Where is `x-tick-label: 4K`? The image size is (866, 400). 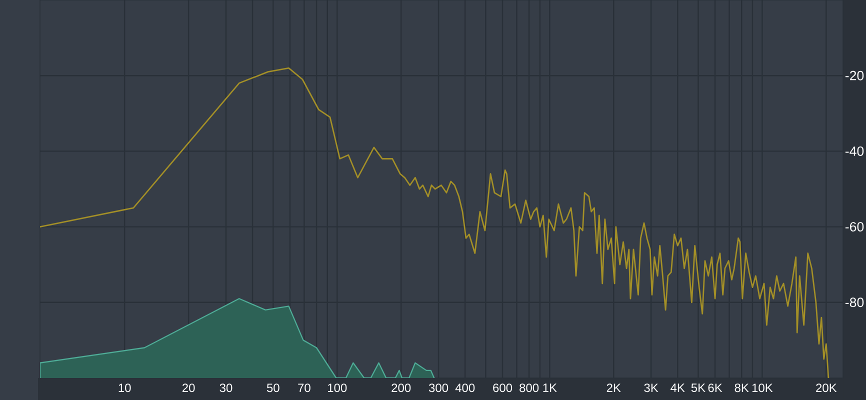
x-tick-label: 4K is located at coordinates (677, 388).